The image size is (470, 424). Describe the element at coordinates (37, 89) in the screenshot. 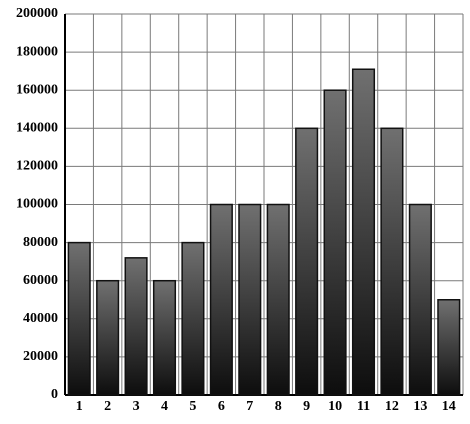

I see `y-tick-label: 160000` at that location.